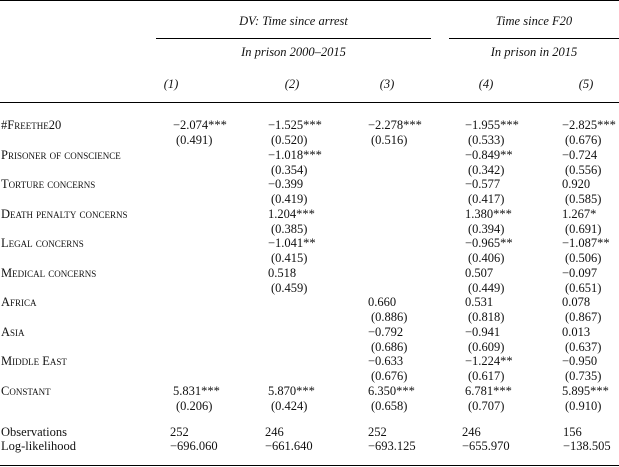 This screenshot has width=619, height=467. Describe the element at coordinates (534, 52) in the screenshot. I see `group2-subtitle: In prison in 2015` at that location.